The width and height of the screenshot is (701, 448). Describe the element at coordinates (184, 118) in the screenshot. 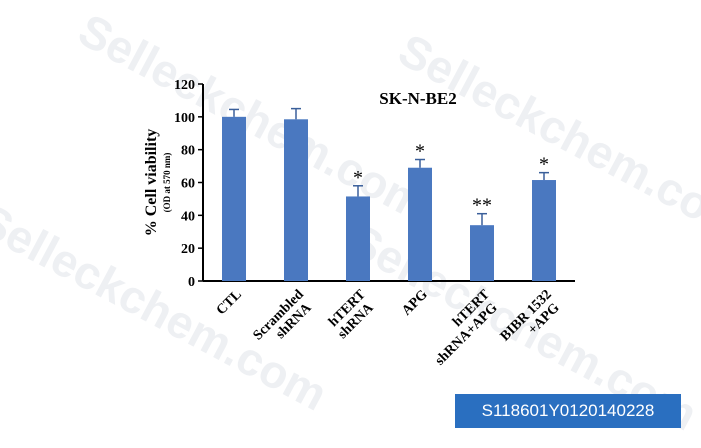

I see `y-tick-label: 100` at that location.